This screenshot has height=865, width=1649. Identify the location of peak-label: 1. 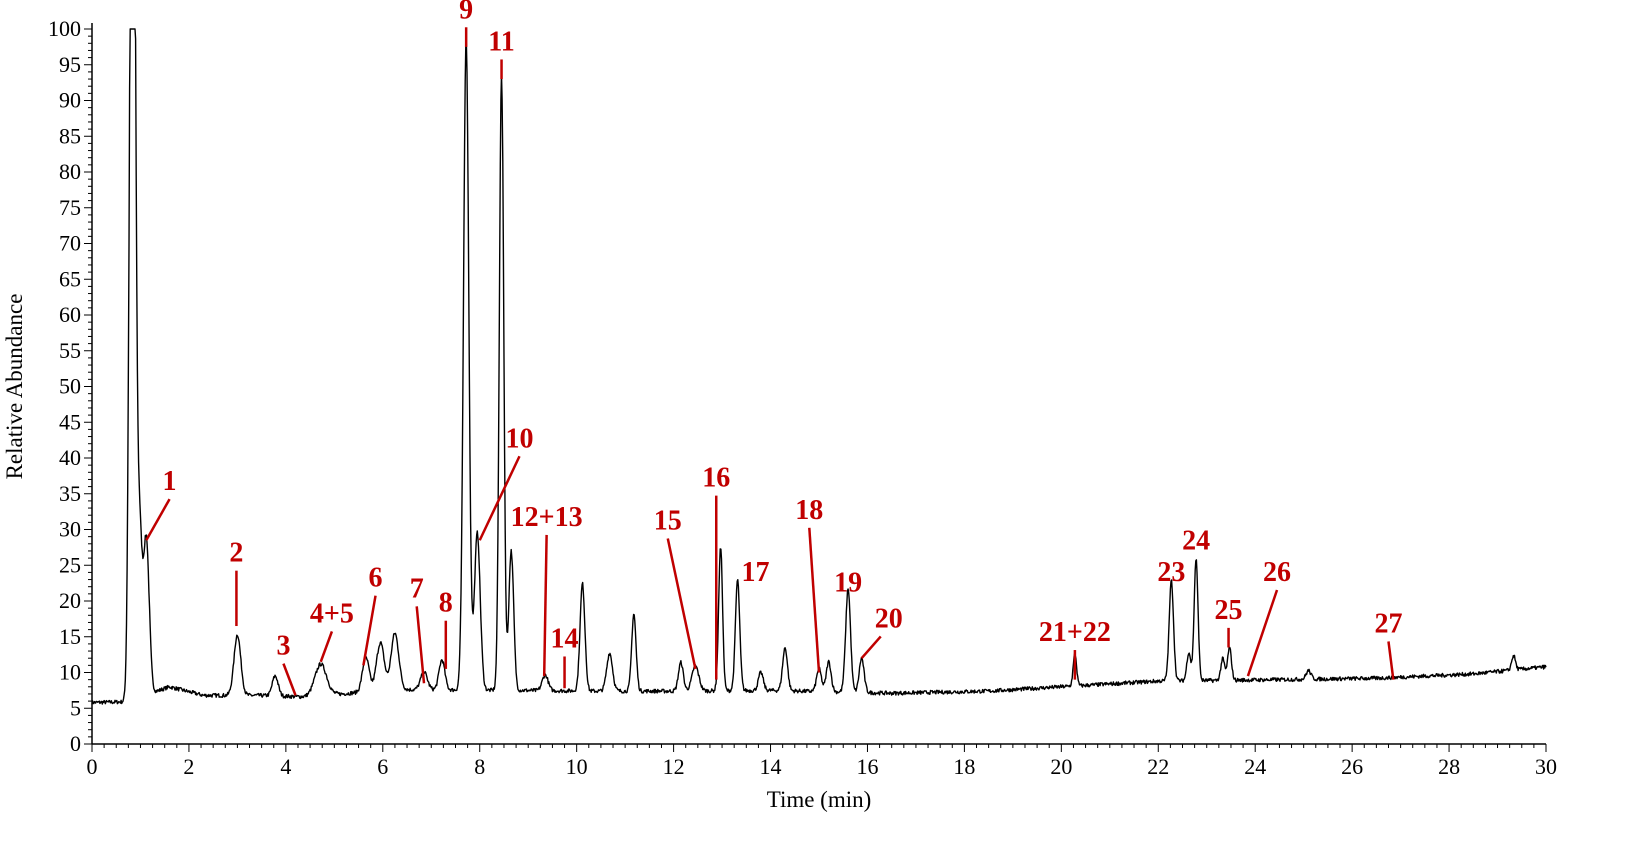
(170, 481).